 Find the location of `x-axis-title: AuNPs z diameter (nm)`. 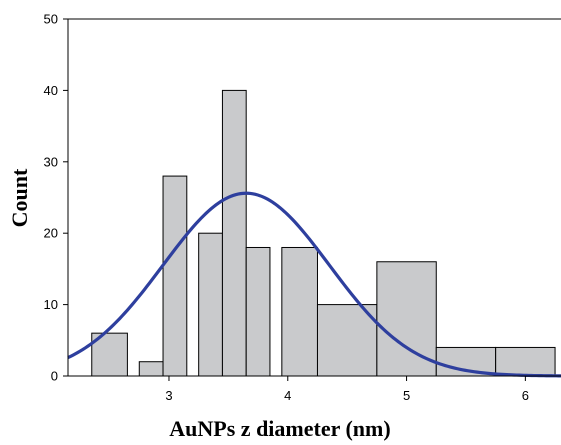

x-axis-title: AuNPs z diameter (nm) is located at coordinates (279, 428).